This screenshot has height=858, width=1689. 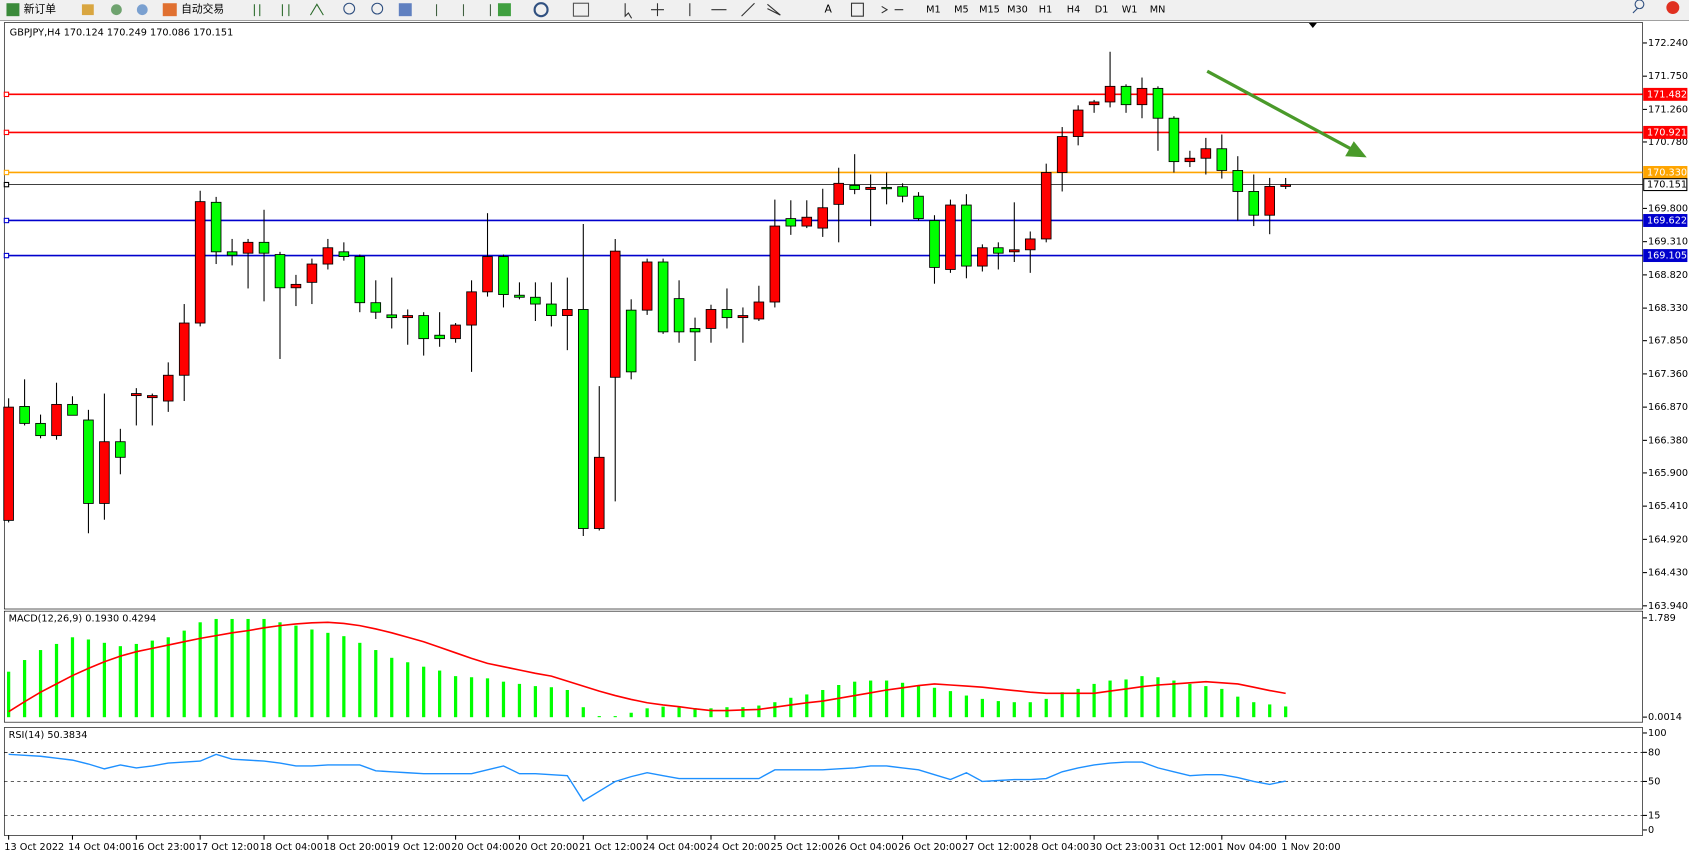 What do you see at coordinates (1045, 10) in the screenshot?
I see `timeframe-button: H1` at bounding box center [1045, 10].